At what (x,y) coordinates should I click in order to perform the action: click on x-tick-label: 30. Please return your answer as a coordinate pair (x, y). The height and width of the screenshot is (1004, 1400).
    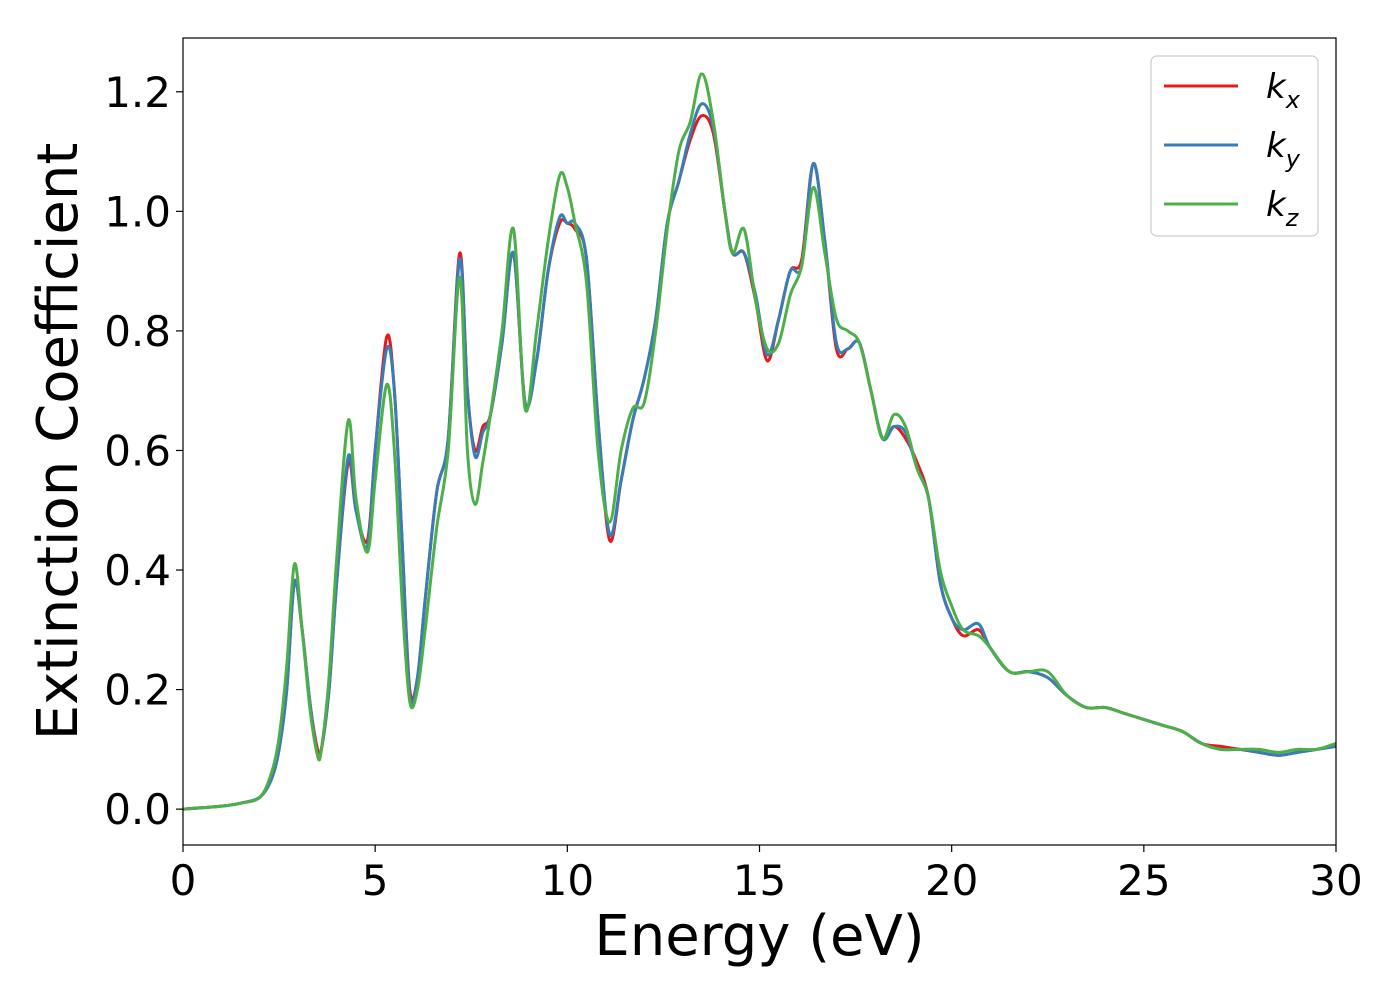
    Looking at the image, I should click on (1335, 880).